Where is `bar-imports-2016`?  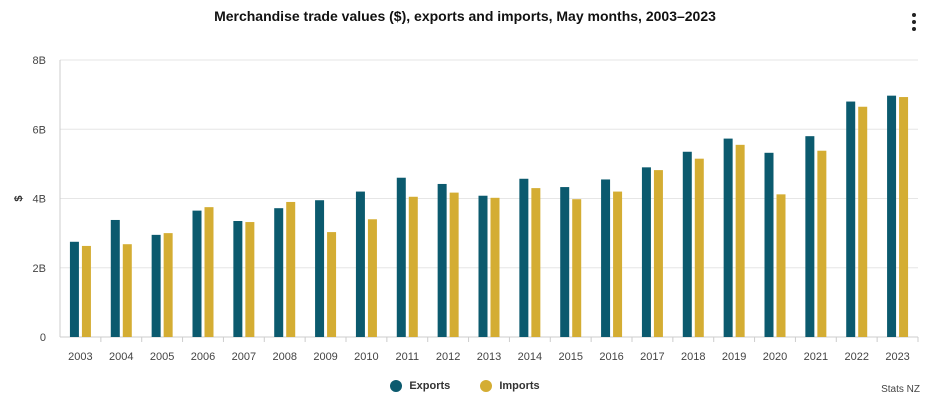
bar-imports-2016 is located at coordinates (618, 264).